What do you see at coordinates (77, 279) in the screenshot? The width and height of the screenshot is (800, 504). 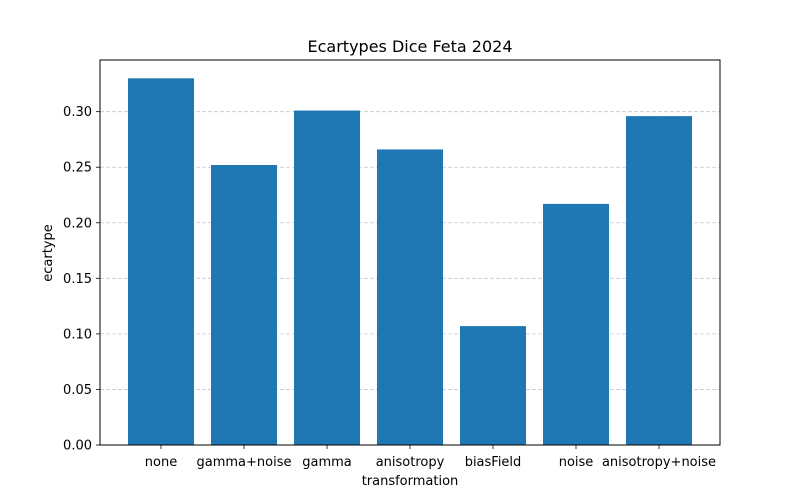 I see `y-tick-label: 0.15` at bounding box center [77, 279].